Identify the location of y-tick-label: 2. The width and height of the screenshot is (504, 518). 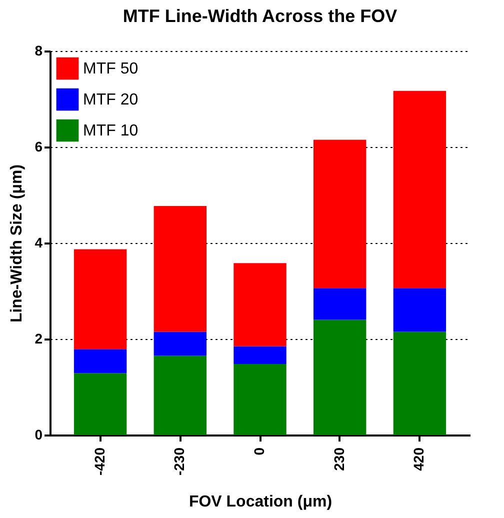
(38, 338).